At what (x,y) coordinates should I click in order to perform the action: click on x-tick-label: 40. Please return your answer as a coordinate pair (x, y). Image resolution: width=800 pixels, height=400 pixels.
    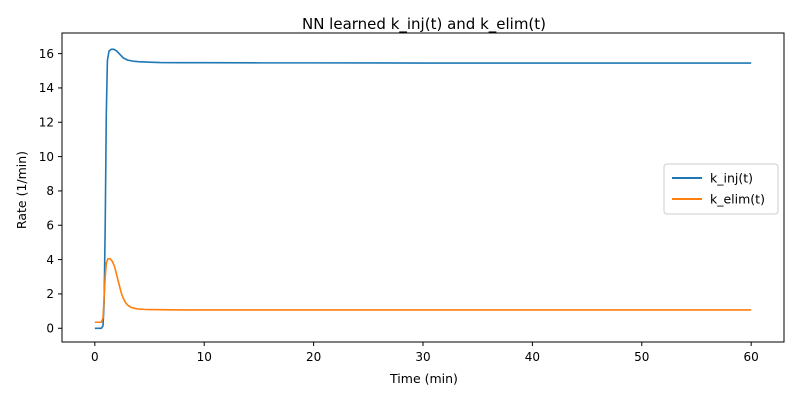
    Looking at the image, I should click on (532, 357).